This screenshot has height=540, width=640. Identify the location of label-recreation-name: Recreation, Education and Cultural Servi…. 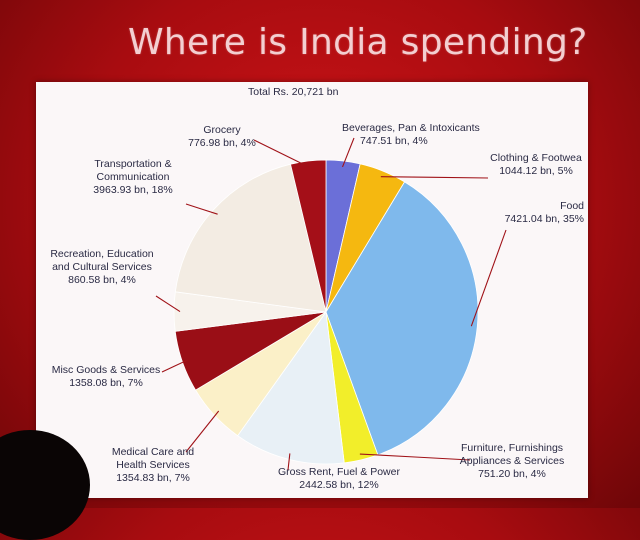
(102, 260).